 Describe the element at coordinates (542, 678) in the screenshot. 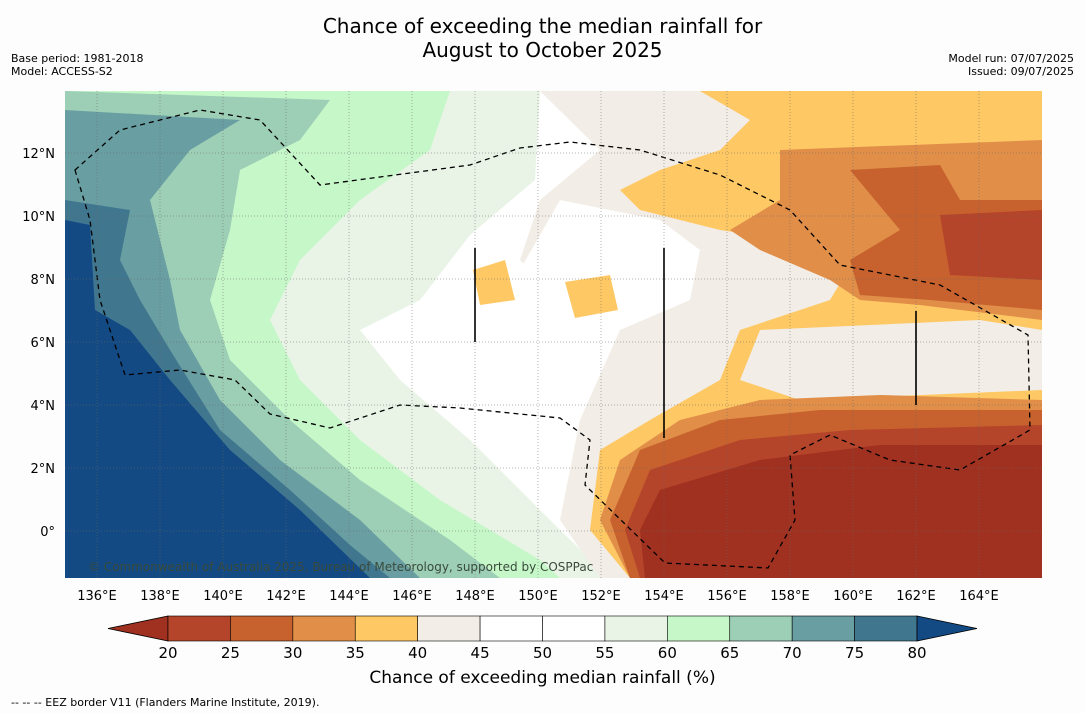

I see `colorbar-title: Chance of exceeding median rainfall (%)` at that location.